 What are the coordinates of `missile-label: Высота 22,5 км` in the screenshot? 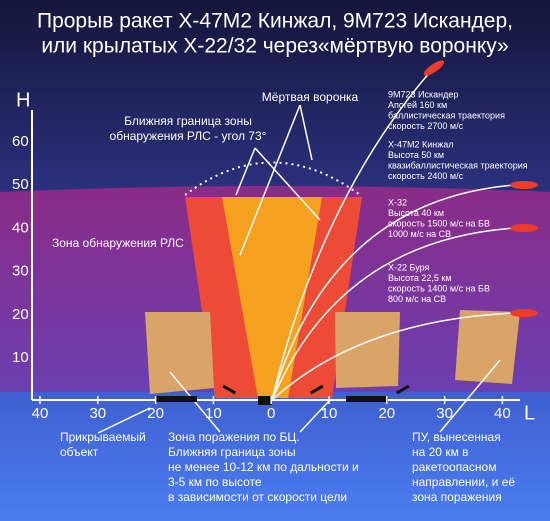 It's located at (420, 278).